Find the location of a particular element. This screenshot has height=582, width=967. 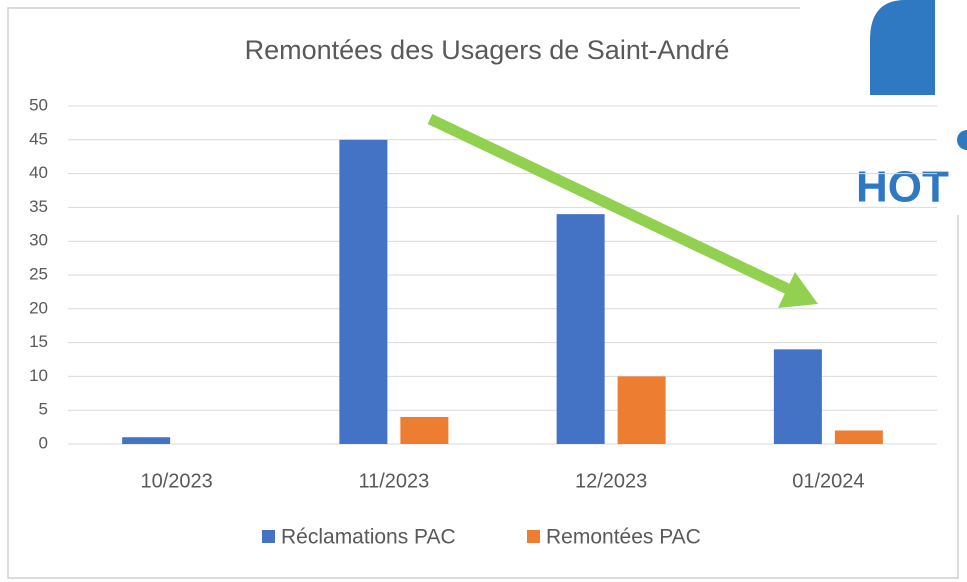

x-tick-label: 12/2023 is located at coordinates (611, 481).